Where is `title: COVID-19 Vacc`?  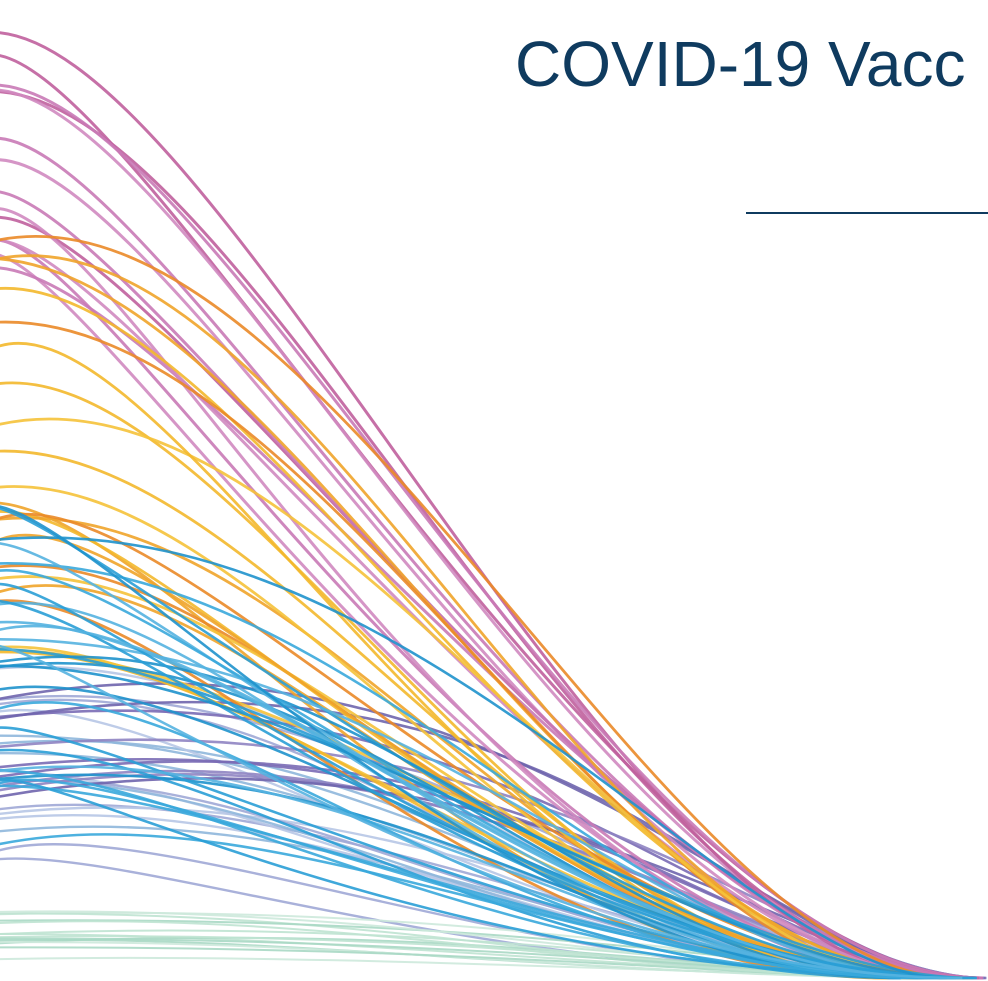
title: COVID-19 Vacc is located at coordinates (740, 64).